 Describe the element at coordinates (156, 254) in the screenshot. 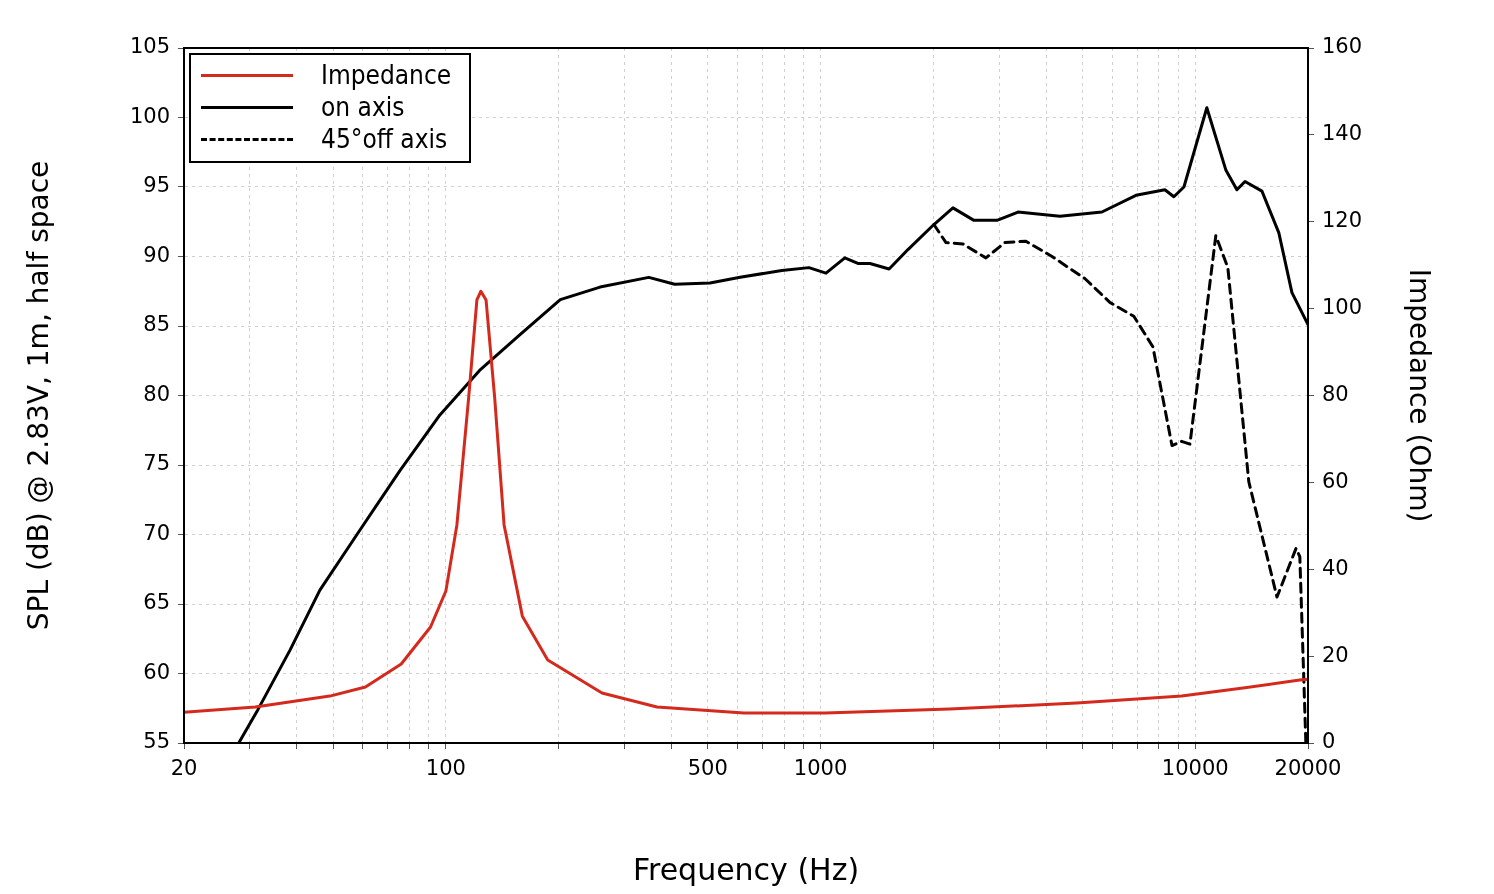

I see `y-tick-label: 90` at that location.